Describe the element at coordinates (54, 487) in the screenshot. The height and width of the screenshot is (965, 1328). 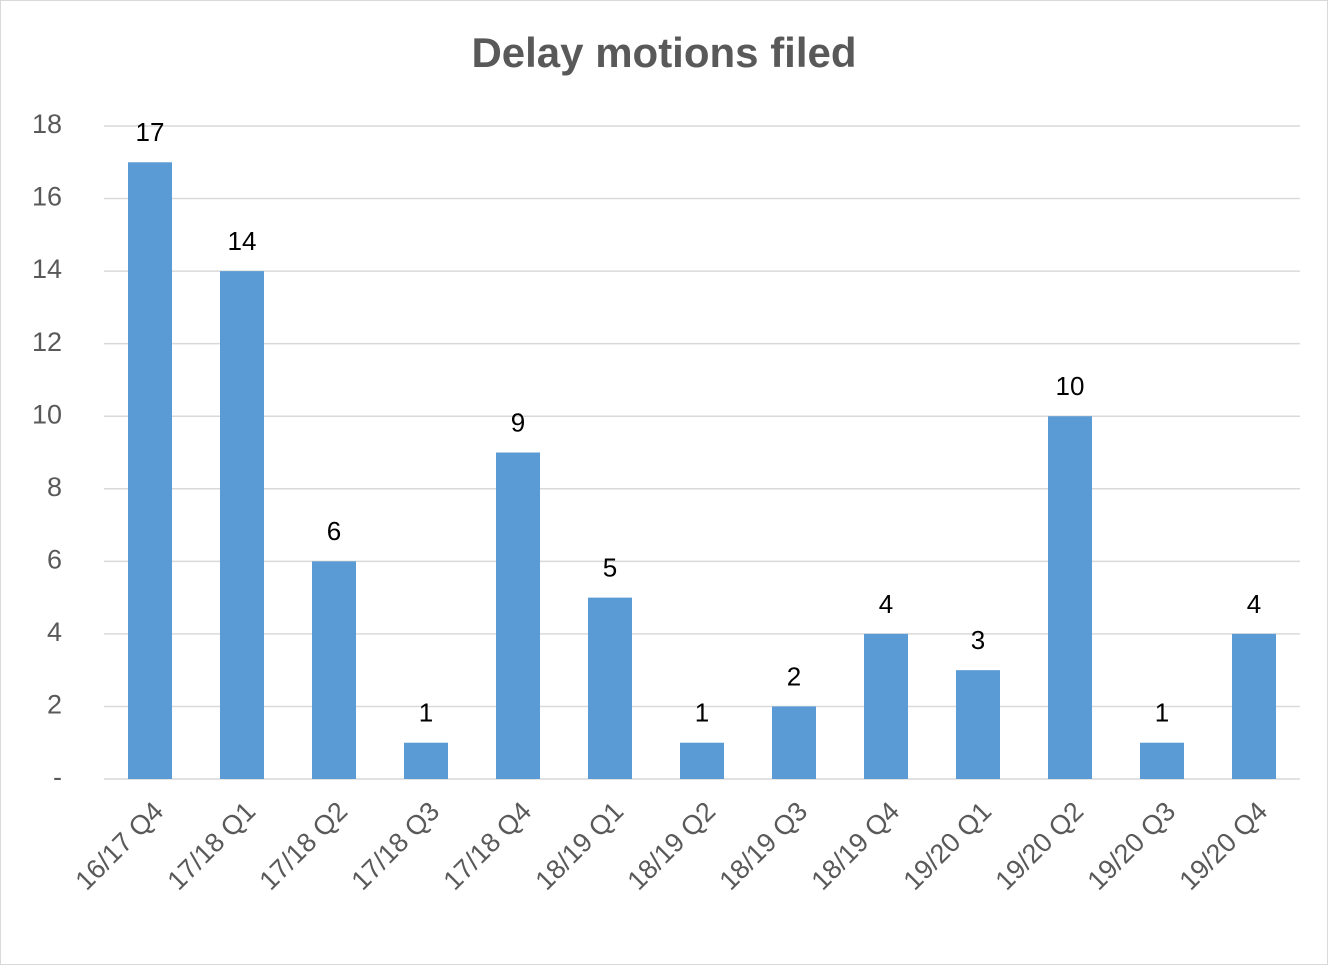
I see `y-tick-label: 8` at that location.